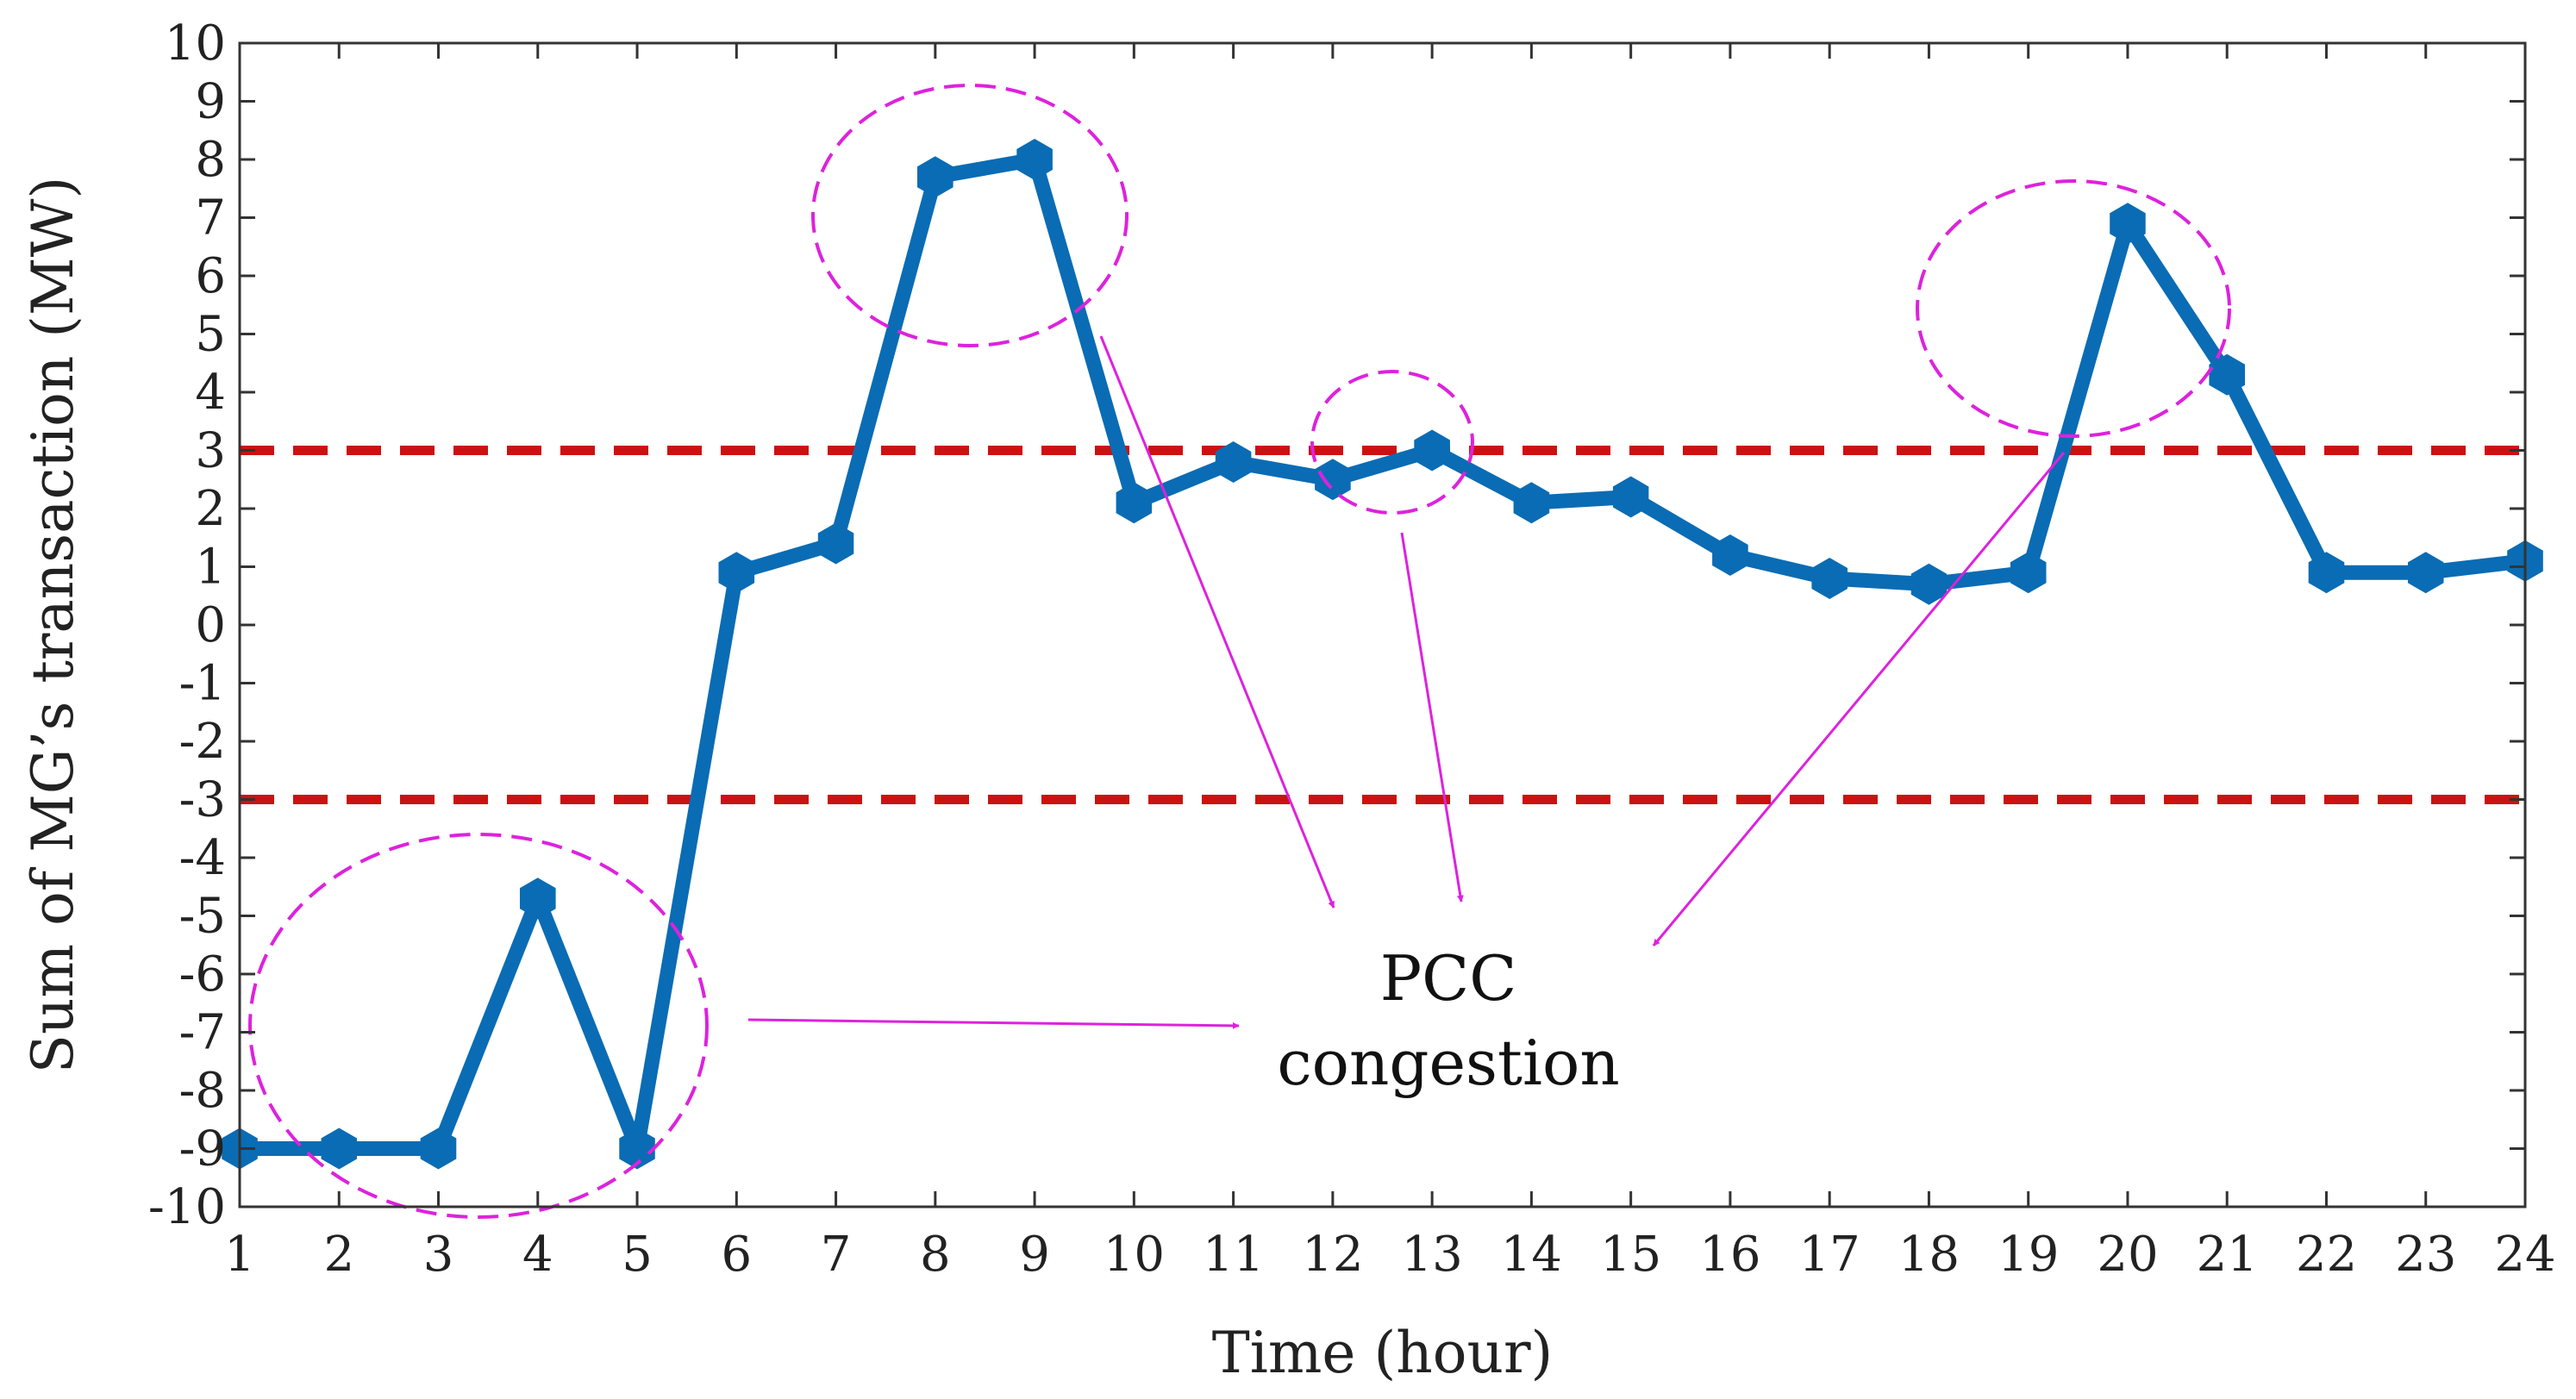 This screenshot has width=2576, height=1399. What do you see at coordinates (1532, 1255) in the screenshot?
I see `x-tick-label: 14` at bounding box center [1532, 1255].